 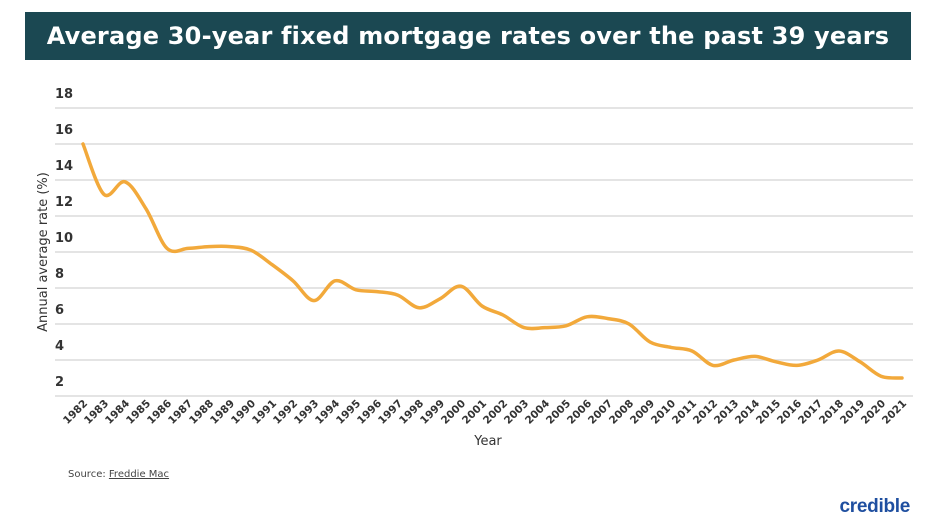 I want to click on y-tick-label: 18, so click(x=64, y=94).